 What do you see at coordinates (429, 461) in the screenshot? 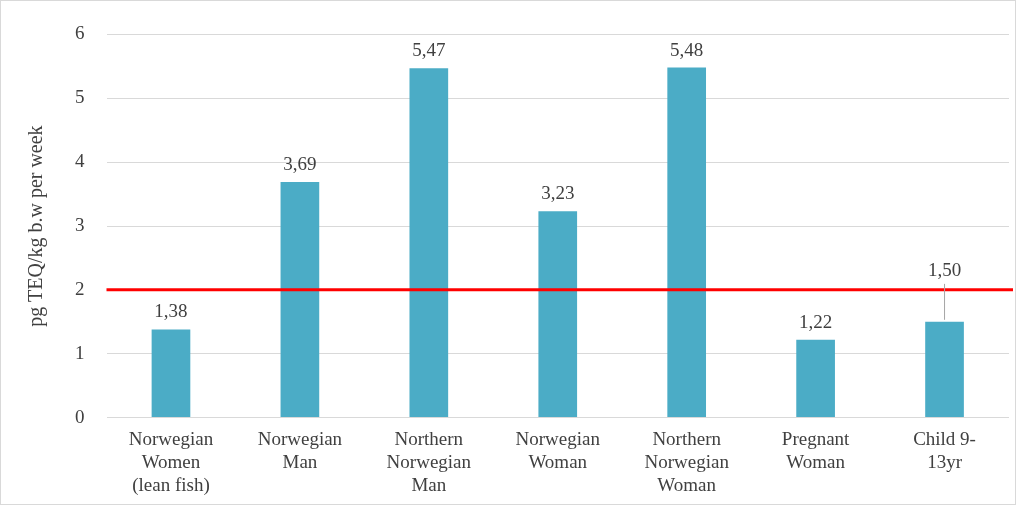
I see `x-tick-label: Northern Norwegian Man` at bounding box center [429, 461].